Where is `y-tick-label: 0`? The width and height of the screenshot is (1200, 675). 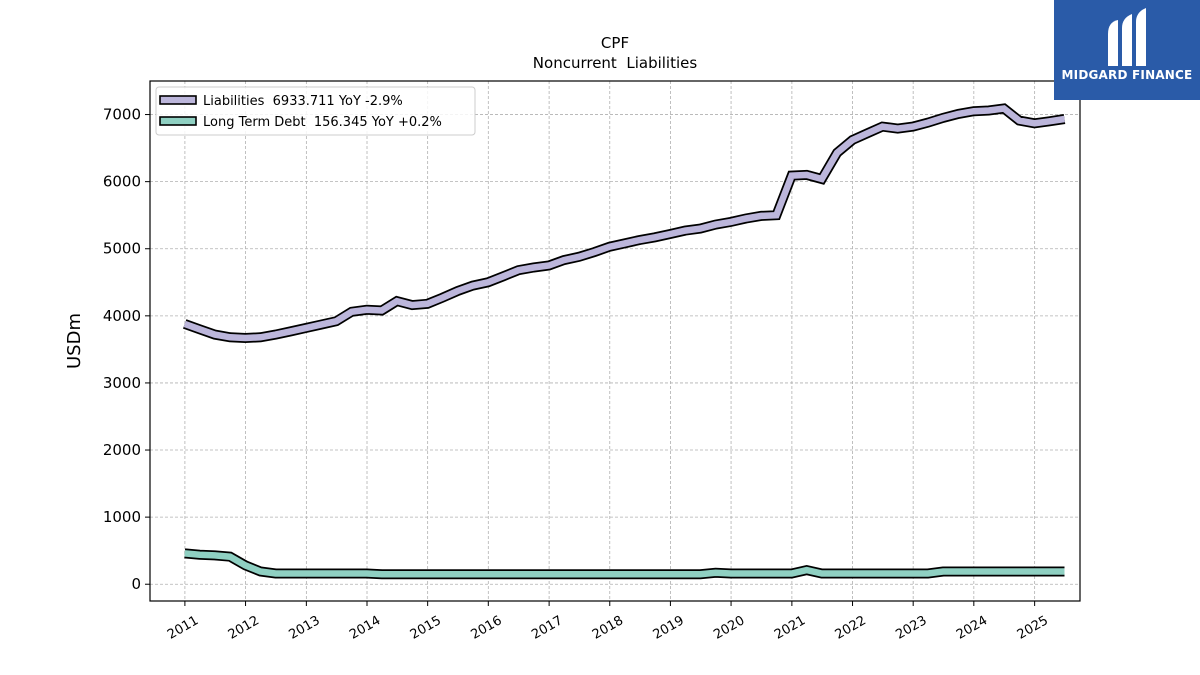 y-tick-label: 0 is located at coordinates (136, 584).